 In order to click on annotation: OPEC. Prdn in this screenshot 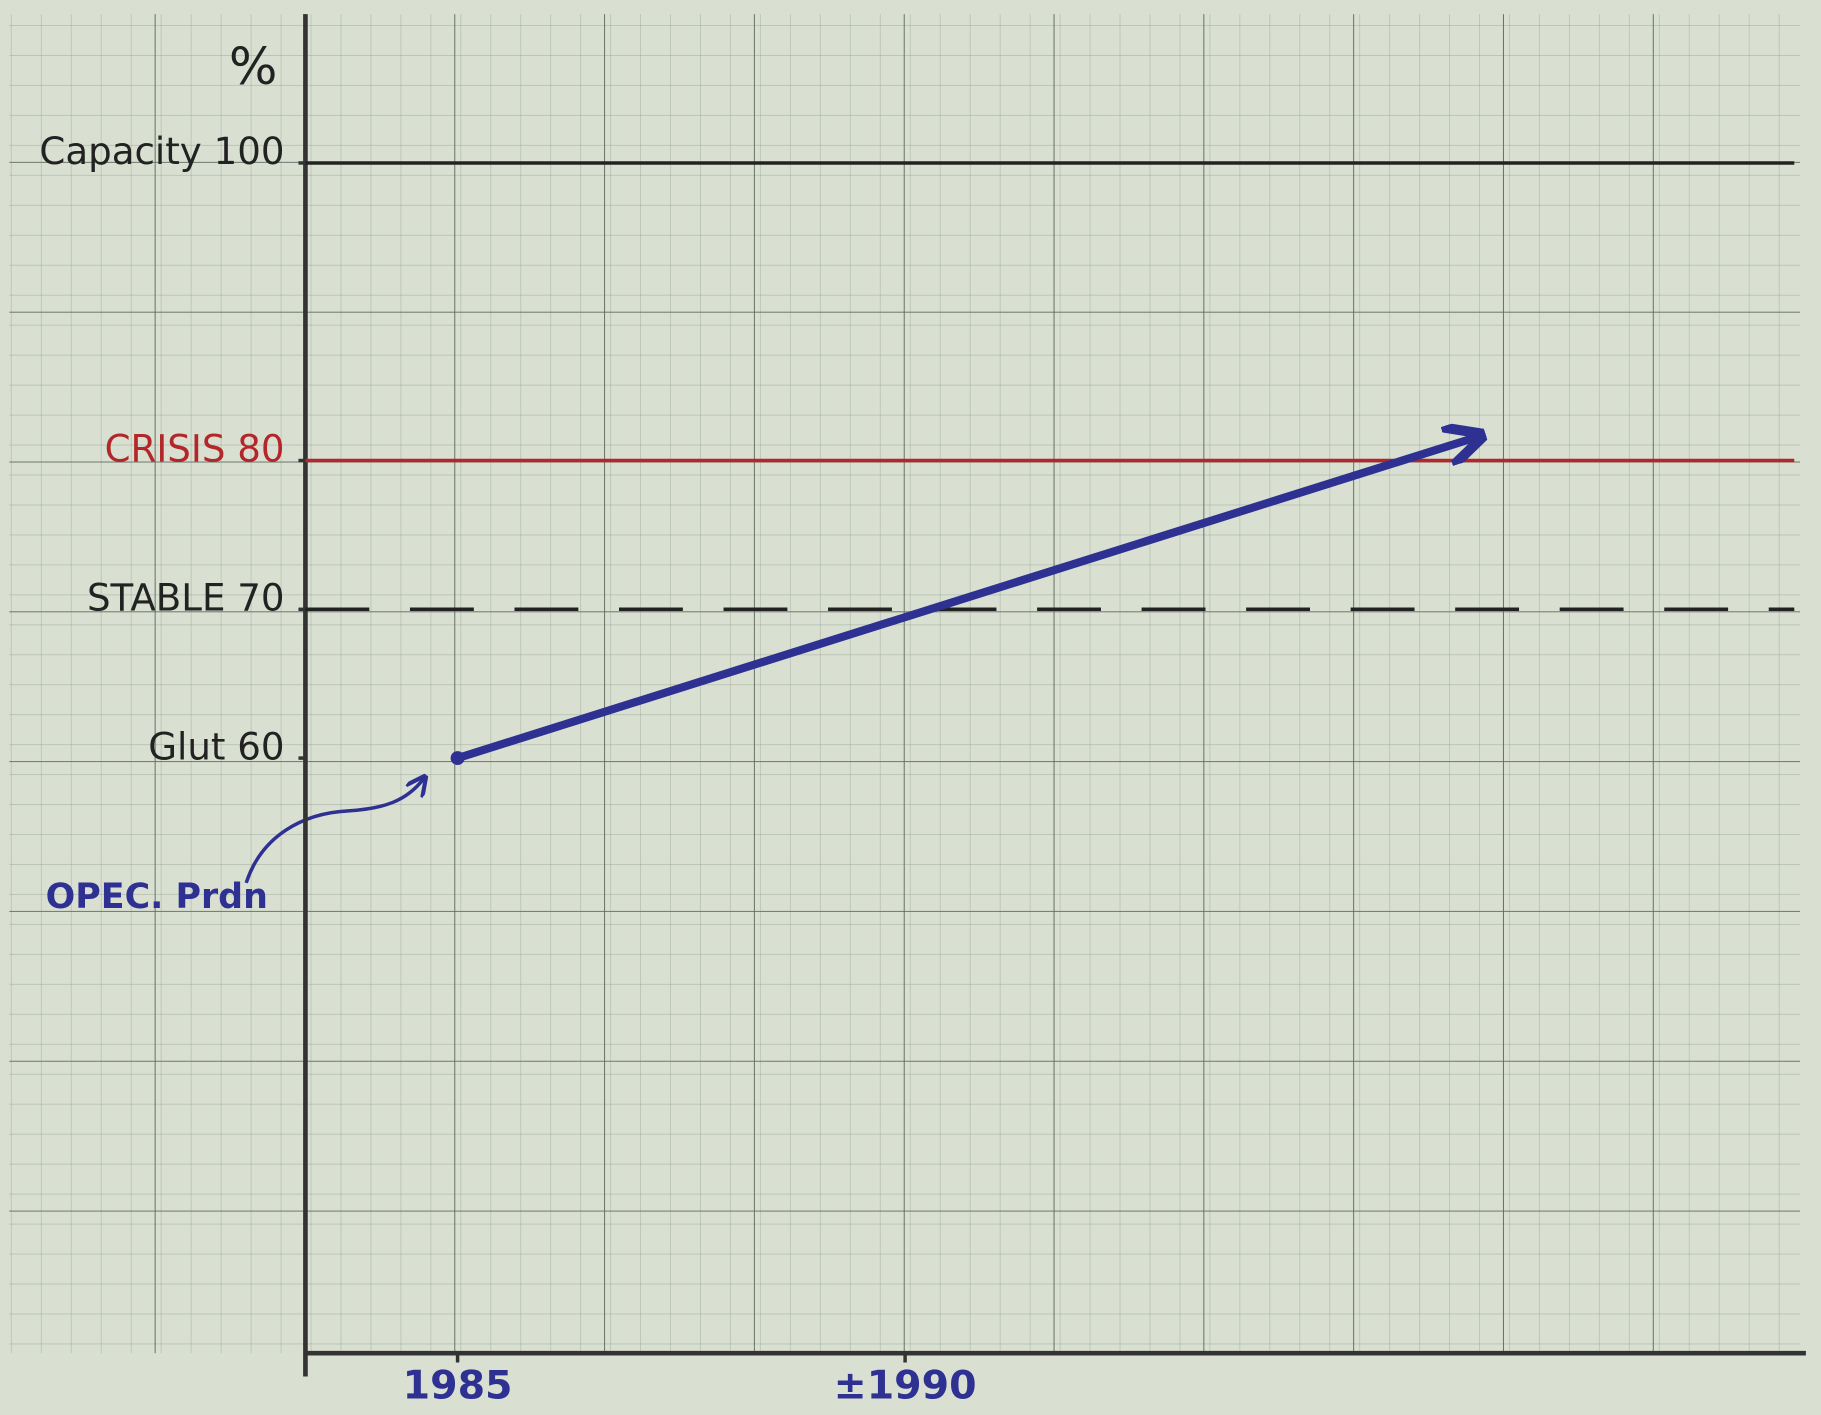, I will do `click(157, 897)`.